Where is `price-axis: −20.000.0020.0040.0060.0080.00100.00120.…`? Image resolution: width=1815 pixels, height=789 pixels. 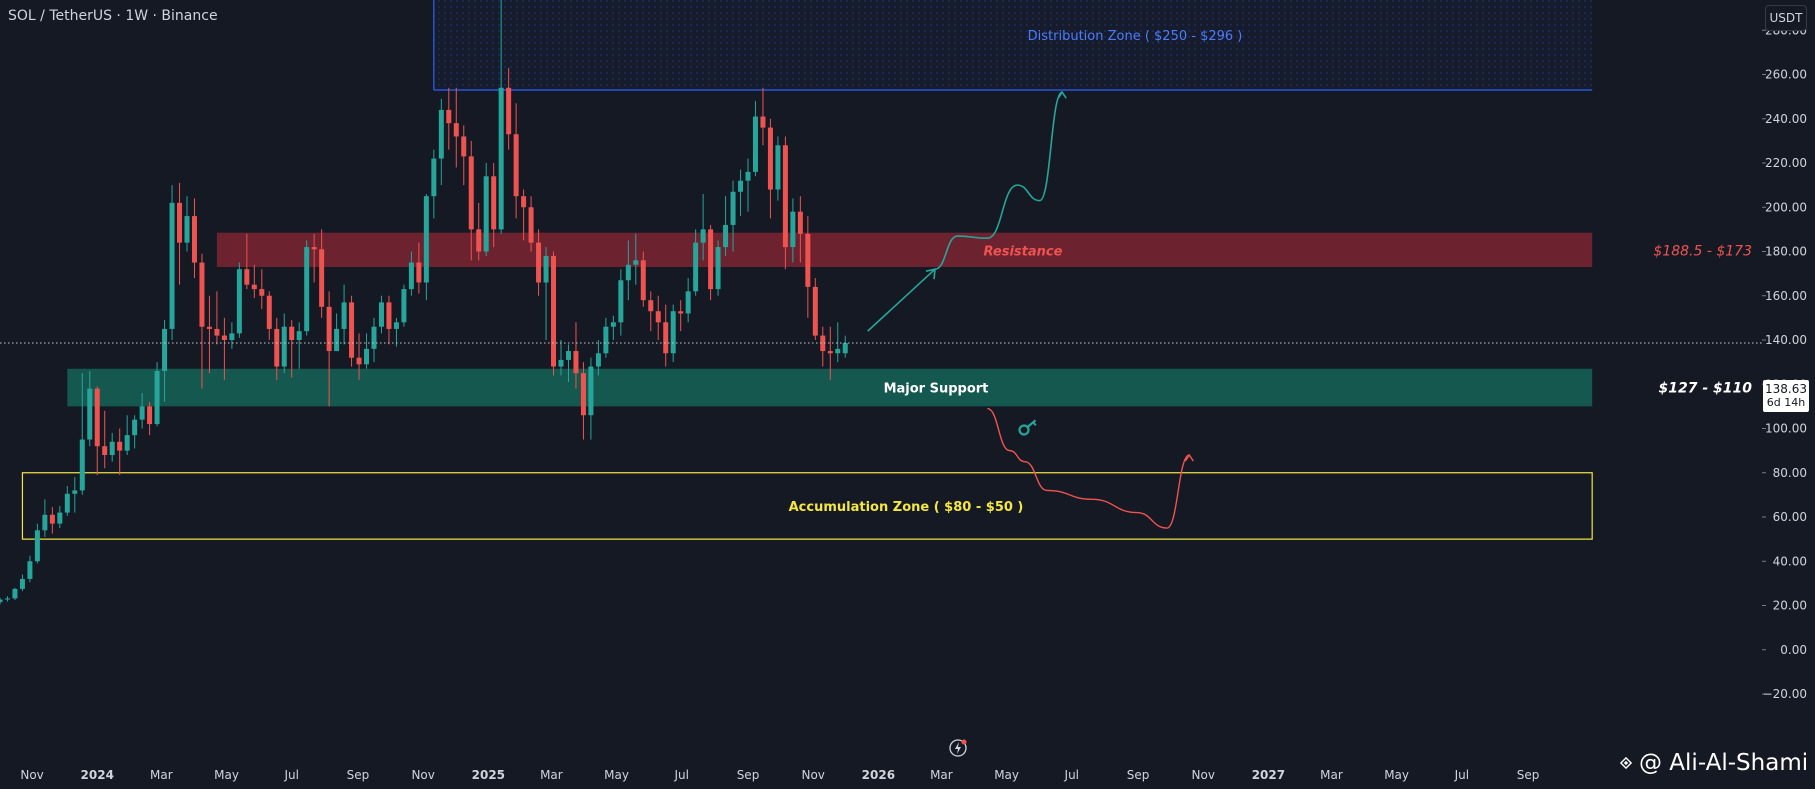 price-axis: −20.000.0020.0040.0060.0080.00100.00120.… is located at coordinates (1784, 362).